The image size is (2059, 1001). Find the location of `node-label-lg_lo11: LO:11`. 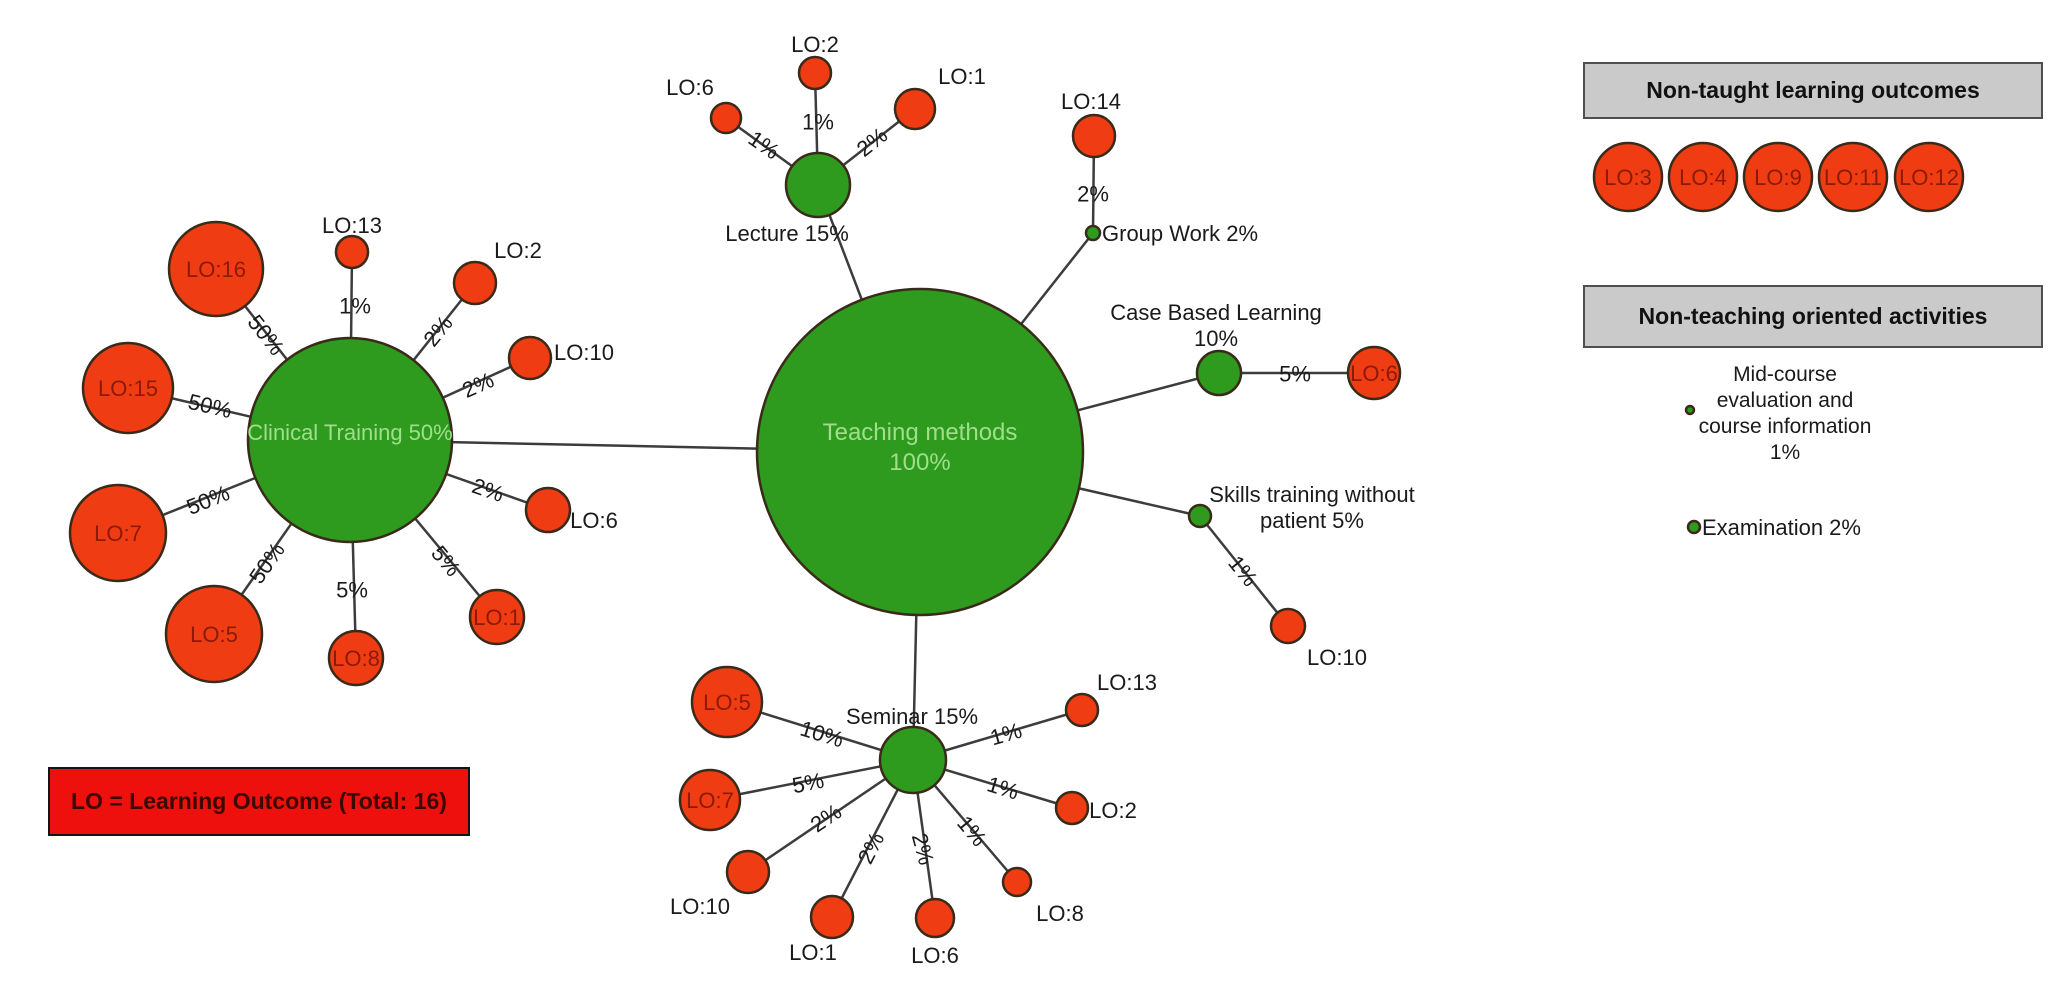

node-label-lg_lo11: LO:11 is located at coordinates (1853, 177).